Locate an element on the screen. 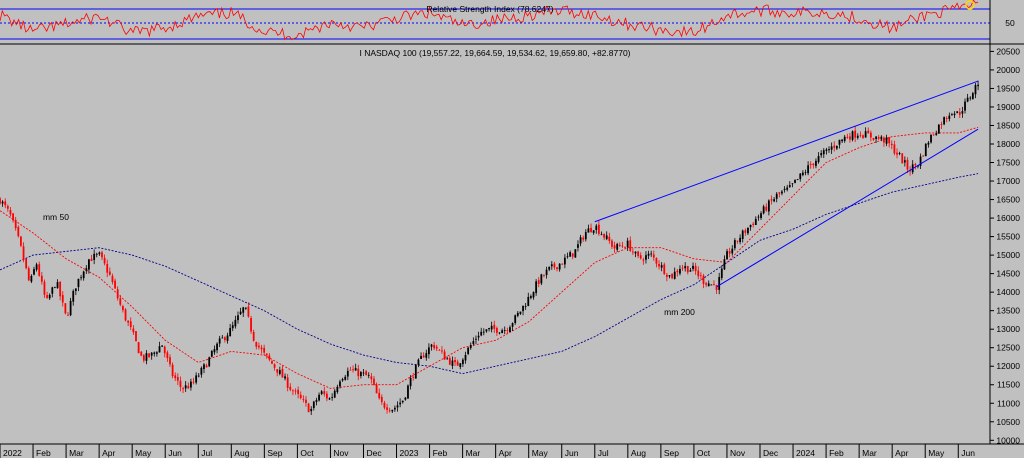  y-tick-label: 16500 is located at coordinates (1008, 200).